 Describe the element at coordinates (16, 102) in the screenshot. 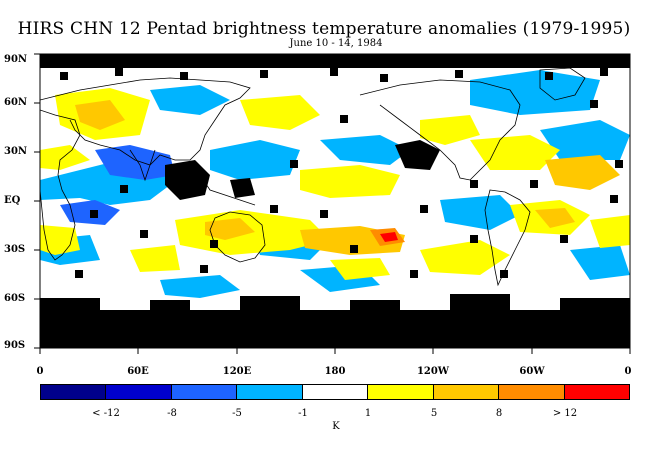

I see `lat-label-60n: 60N` at that location.